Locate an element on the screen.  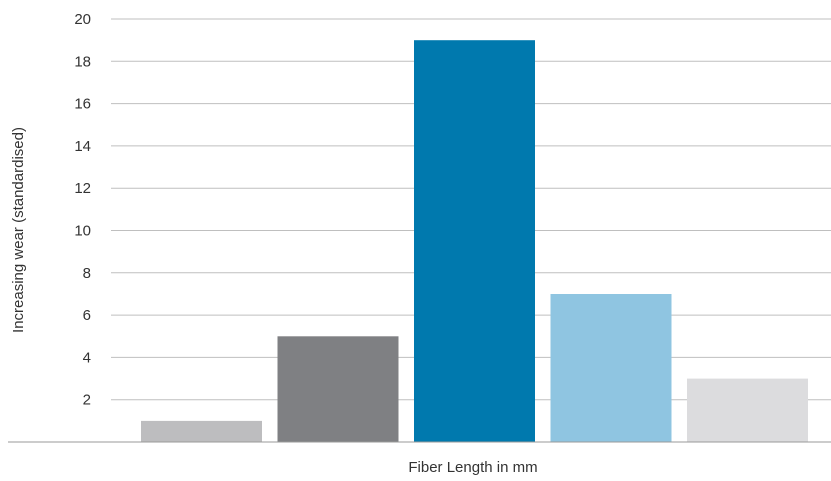
x-axis-title: Fiber Length in mm is located at coordinates (472, 467).